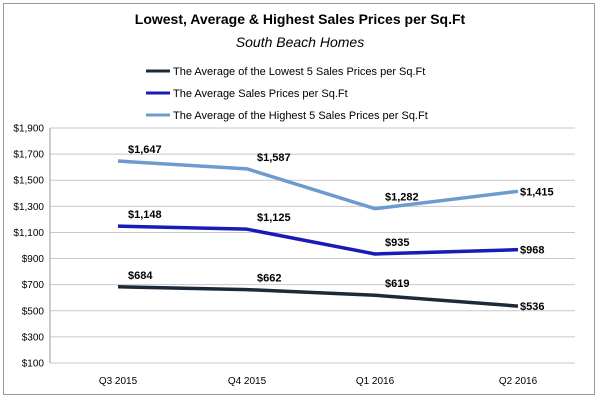 This screenshot has width=600, height=400. Describe the element at coordinates (397, 284) in the screenshot. I see `data-label: $619` at that location.